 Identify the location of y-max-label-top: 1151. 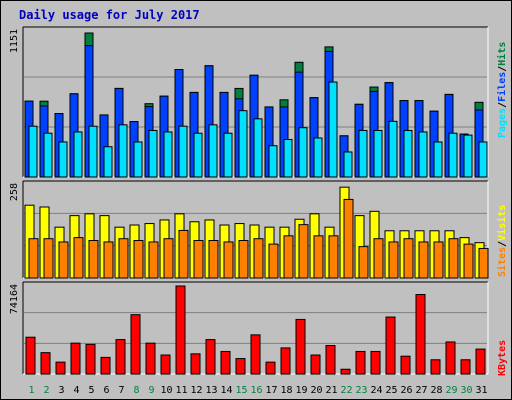
(14, 41).